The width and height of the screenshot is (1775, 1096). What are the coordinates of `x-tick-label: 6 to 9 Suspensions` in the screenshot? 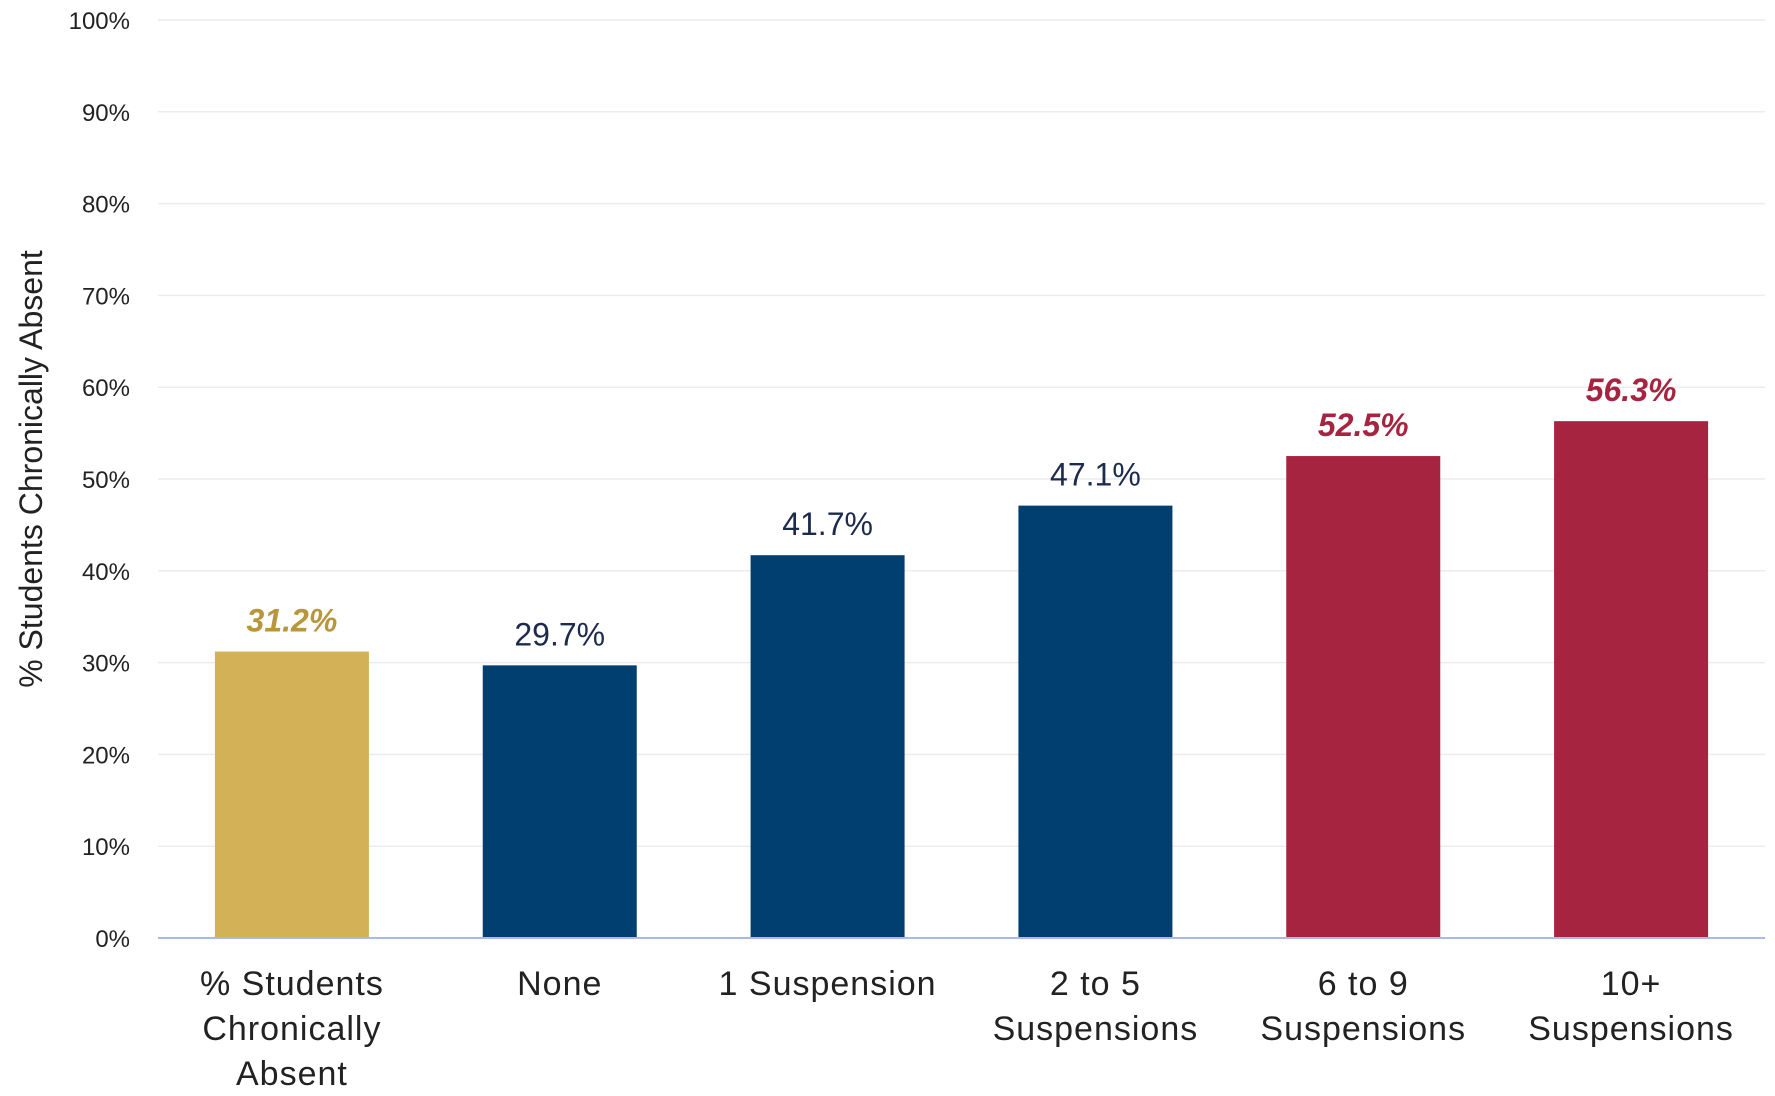 It's located at (1363, 1006).